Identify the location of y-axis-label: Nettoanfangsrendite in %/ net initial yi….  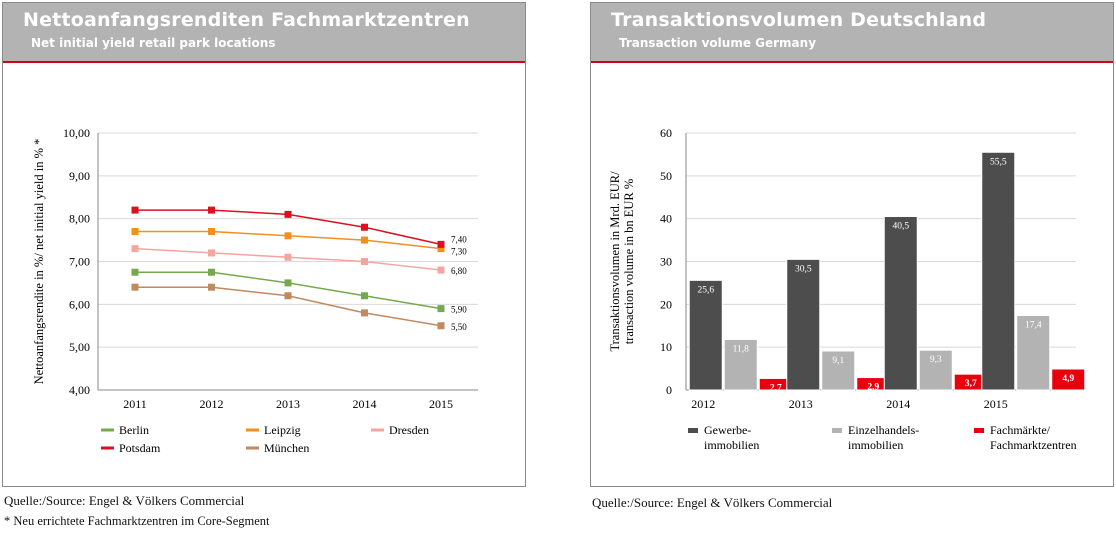
(39, 262).